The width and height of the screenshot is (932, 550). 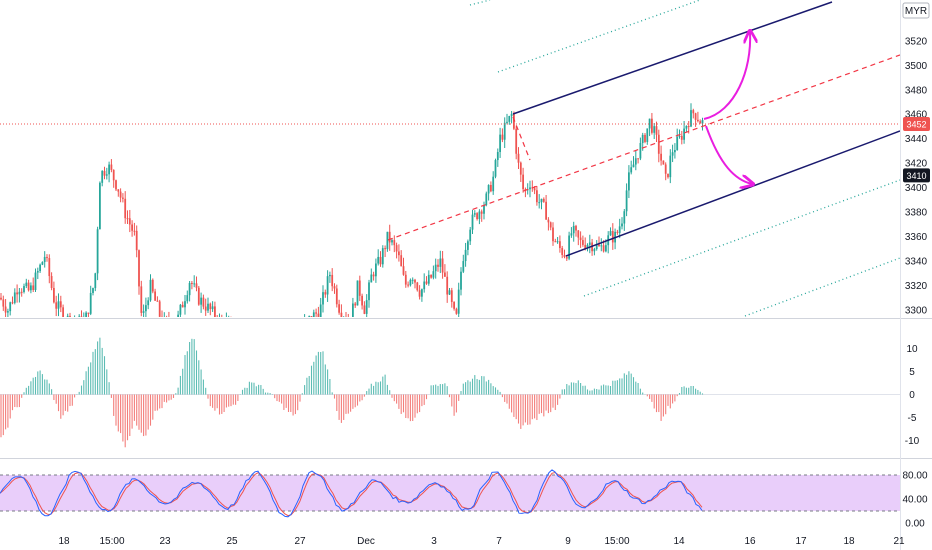 I want to click on price-tick-label: 3500, so click(x=916, y=66).